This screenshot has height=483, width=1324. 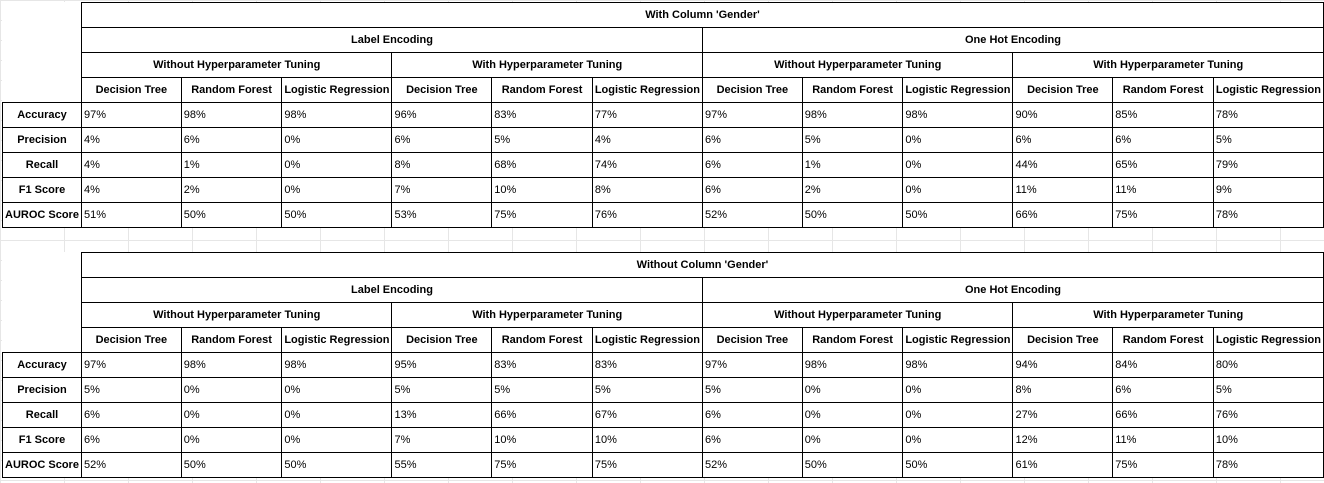 I want to click on encoding-header: One Hot Encoding, so click(x=1012, y=40).